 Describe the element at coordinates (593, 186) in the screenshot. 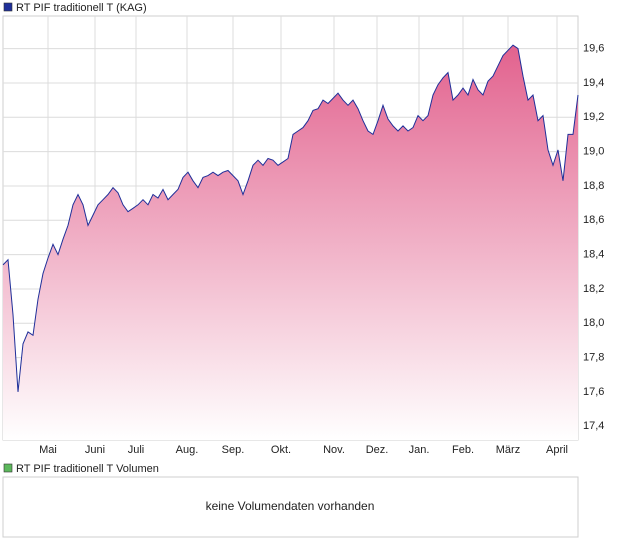

I see `y-tick-label: 18,8` at that location.